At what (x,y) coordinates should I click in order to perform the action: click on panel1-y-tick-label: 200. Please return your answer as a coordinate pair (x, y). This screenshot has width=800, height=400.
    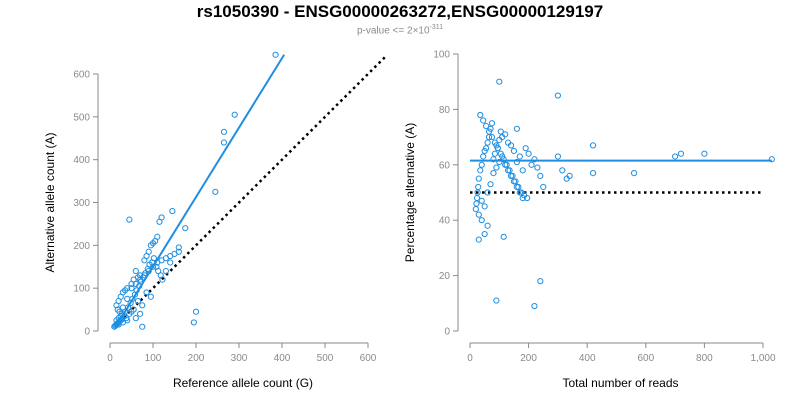
    Looking at the image, I should click on (81, 246).